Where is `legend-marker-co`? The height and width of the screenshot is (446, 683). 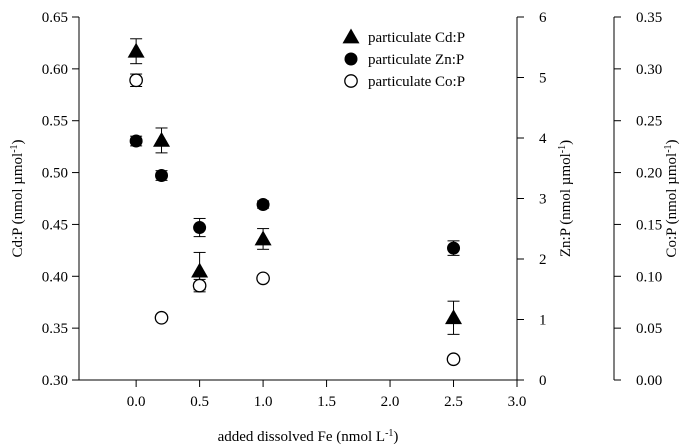 legend-marker-co is located at coordinates (351, 81).